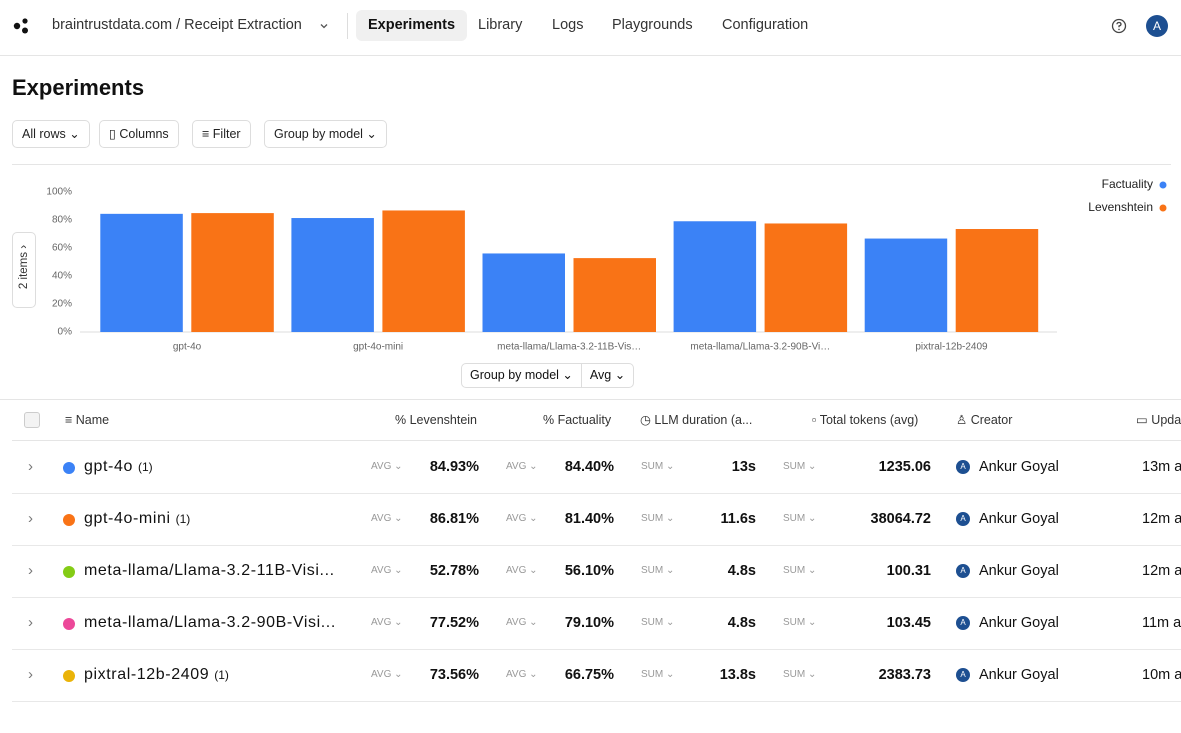  I want to click on column-header: ▭ Upda, so click(1158, 420).